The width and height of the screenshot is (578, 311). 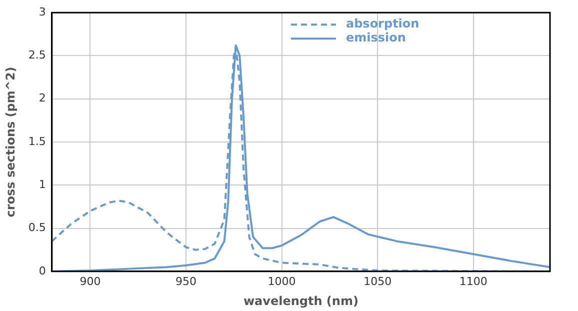 What do you see at coordinates (90, 281) in the screenshot?
I see `x-tick-label: 900` at bounding box center [90, 281].